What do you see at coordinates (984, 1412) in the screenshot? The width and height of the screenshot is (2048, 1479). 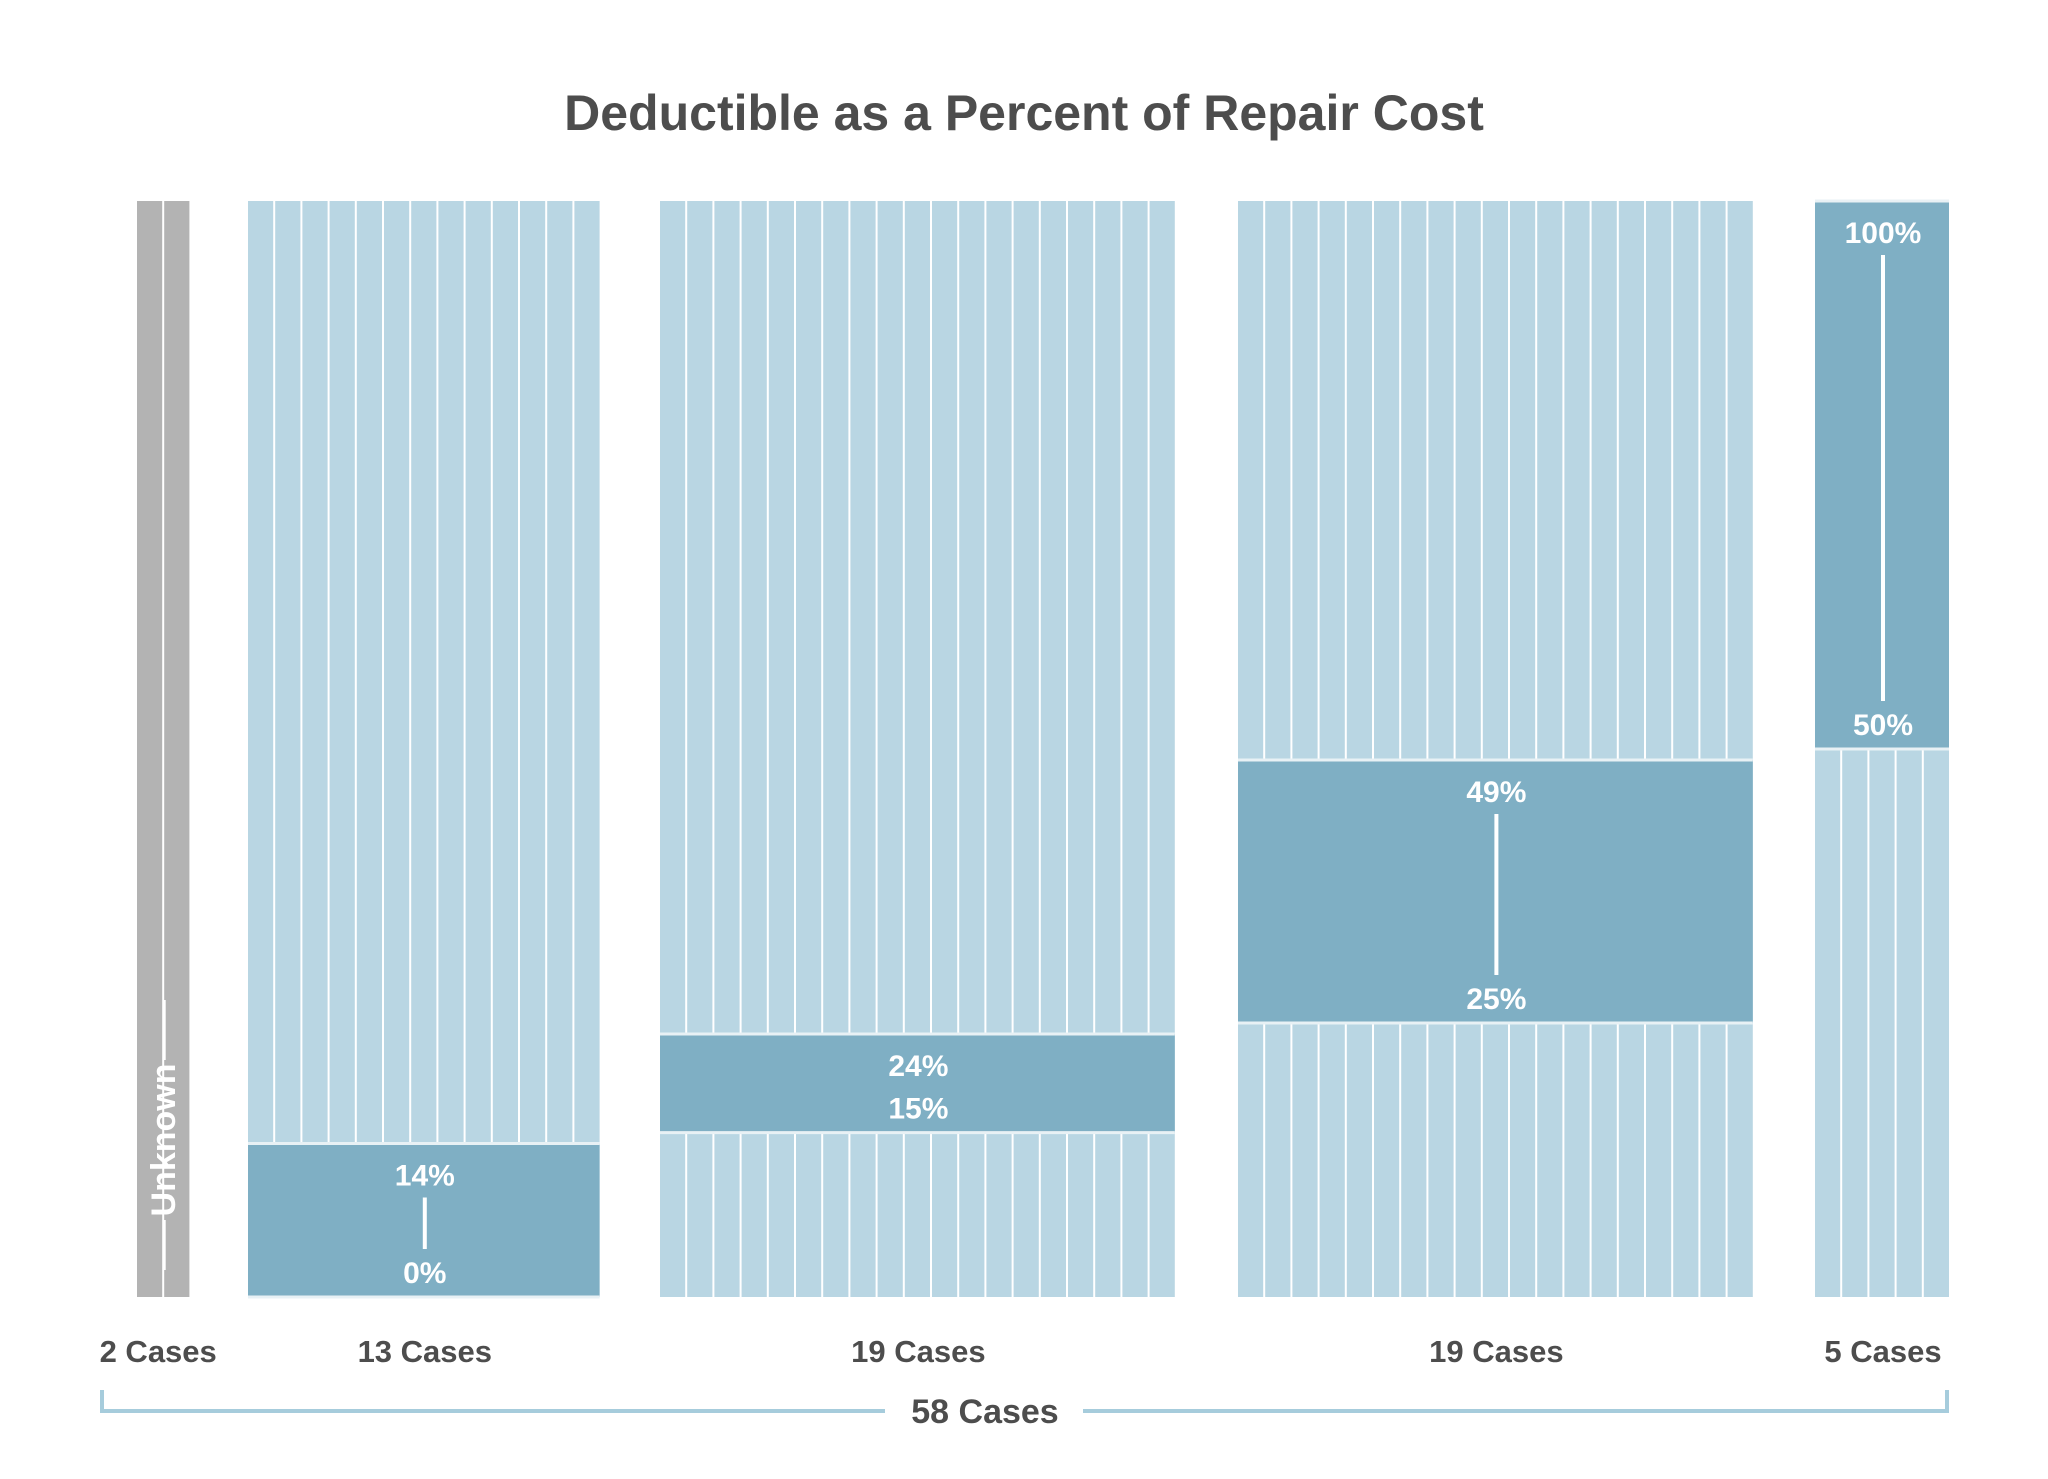 I see `total-cases-label: 58 Cases` at bounding box center [984, 1412].